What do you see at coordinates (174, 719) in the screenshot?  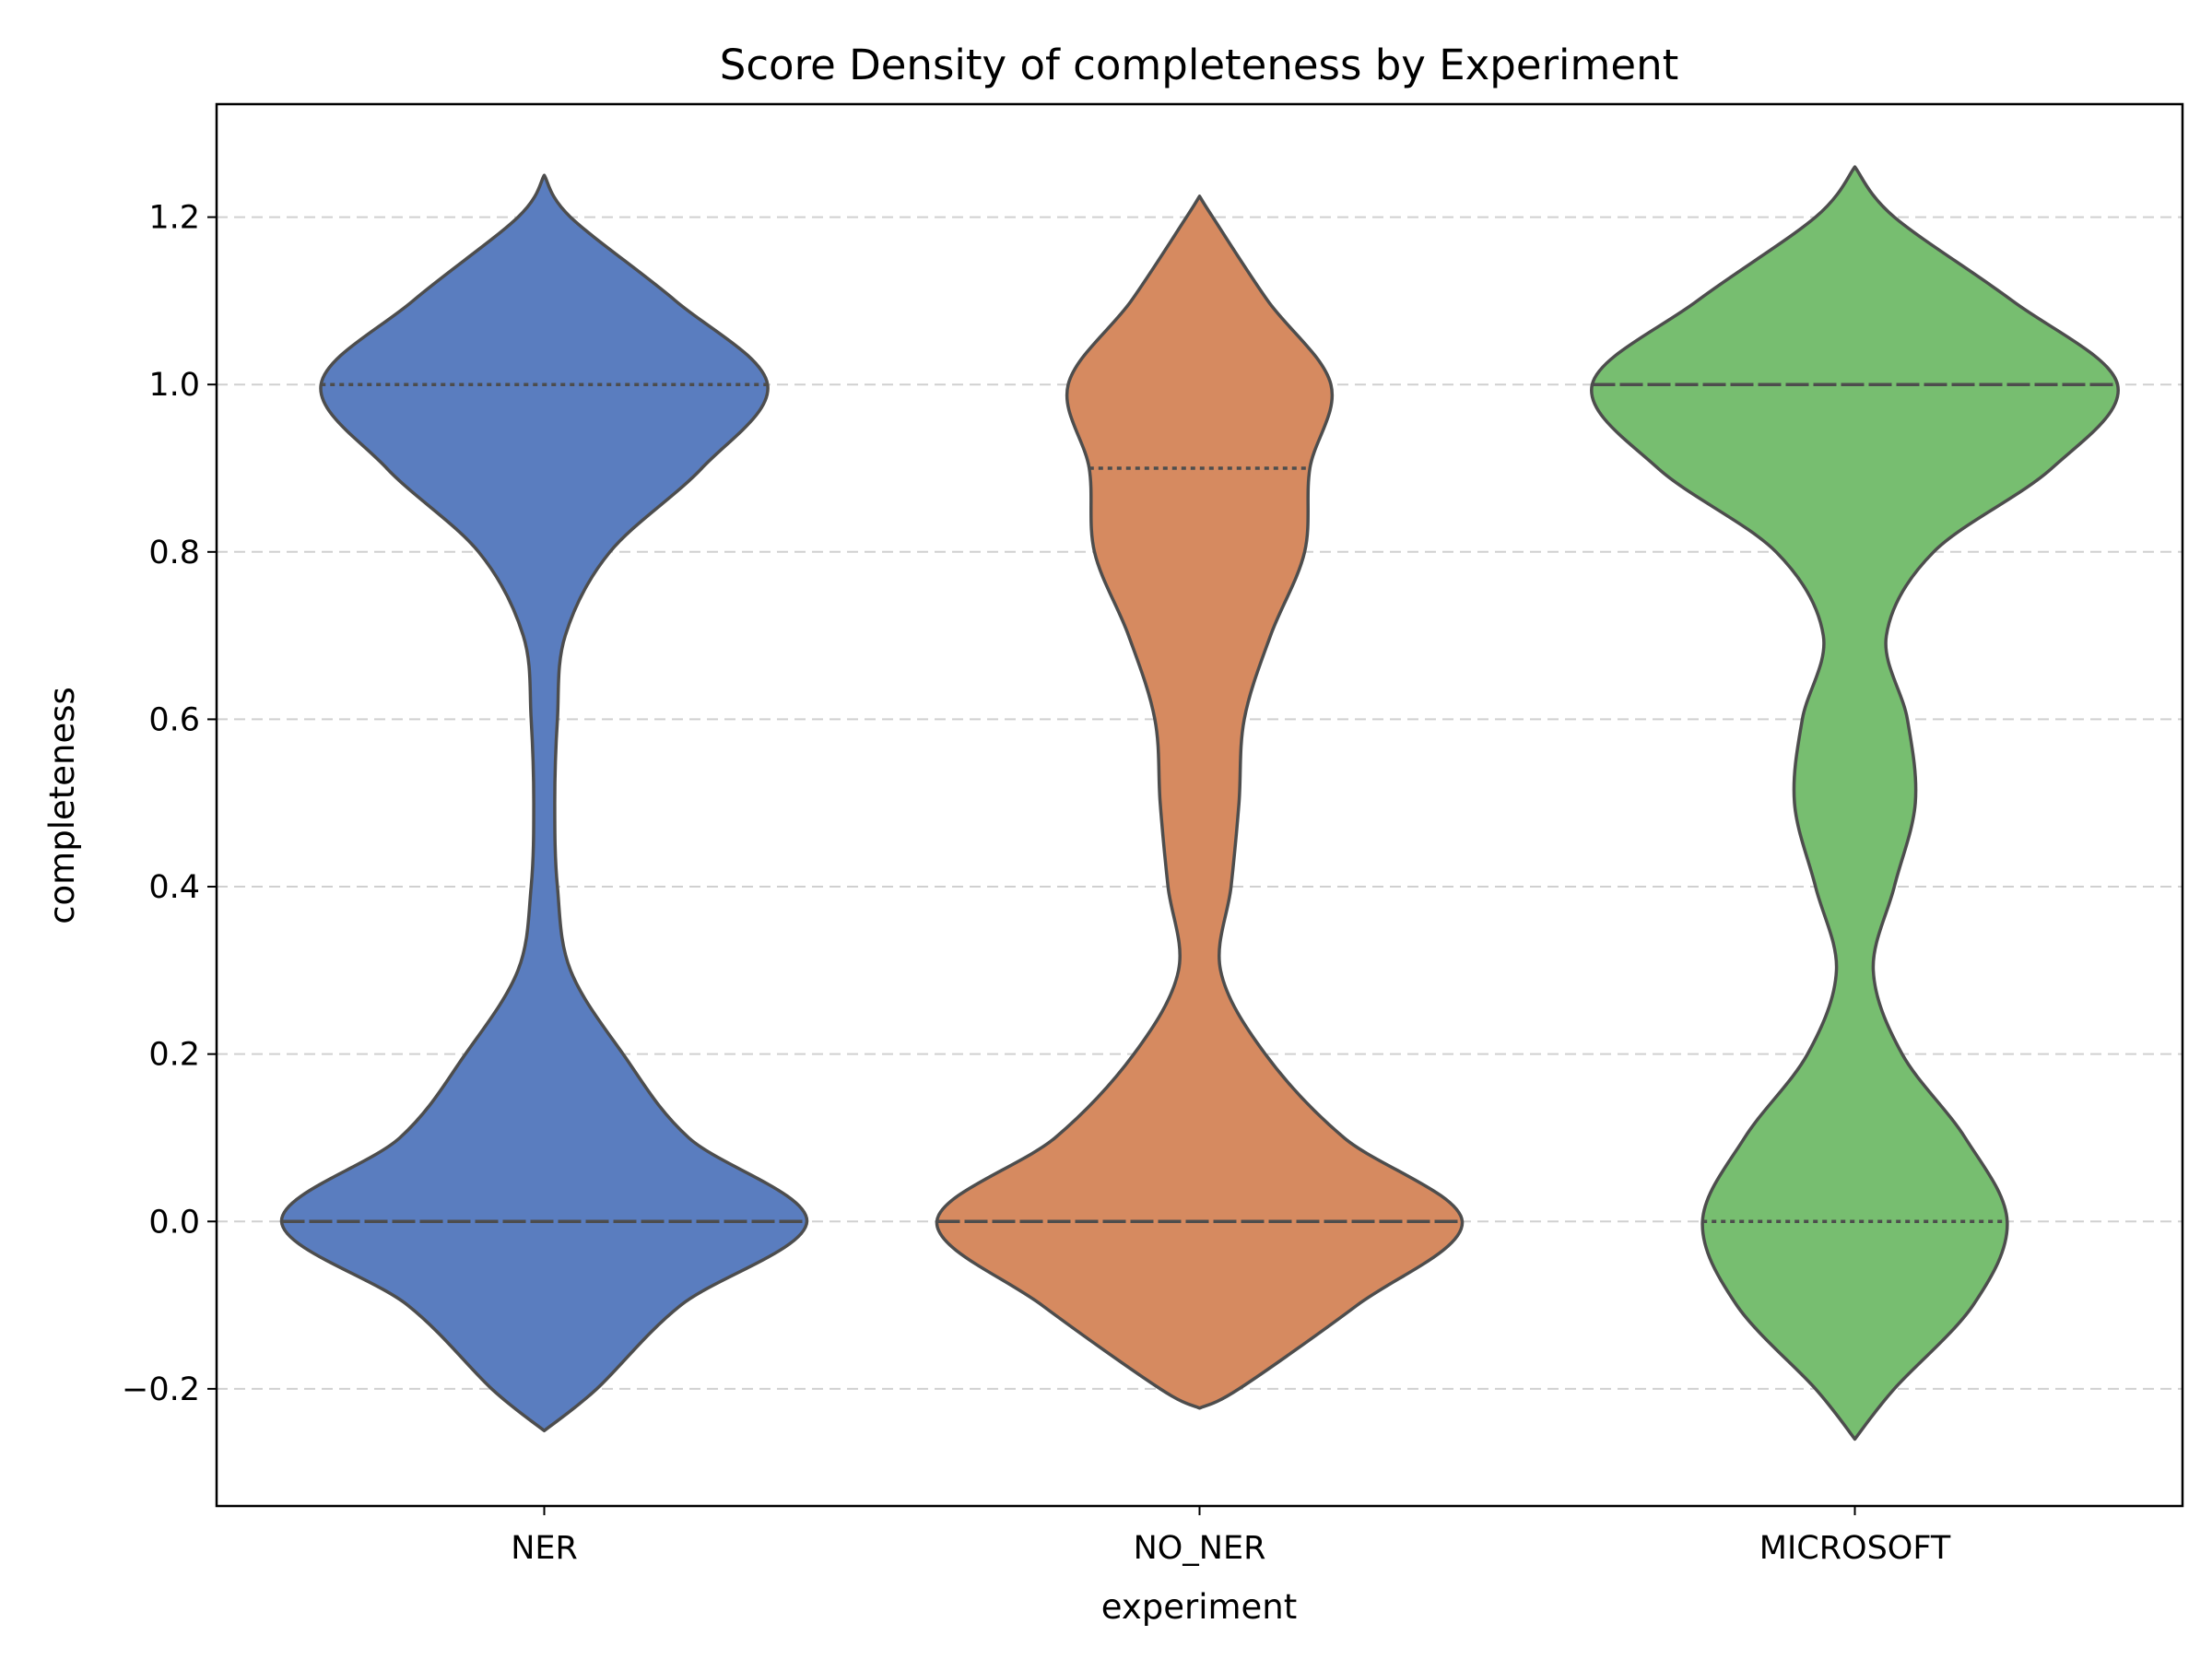 I see `y-tick-label: 0.6` at bounding box center [174, 719].